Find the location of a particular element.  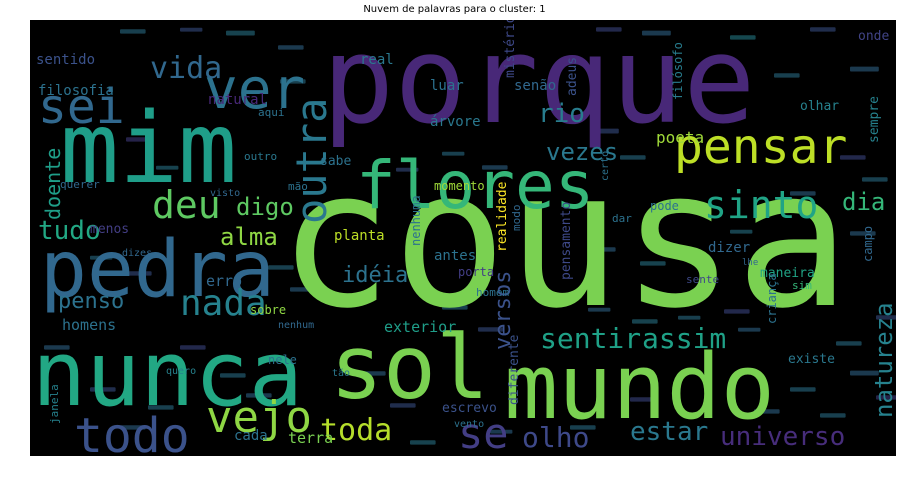

word-momento: momento is located at coordinates (459, 186).